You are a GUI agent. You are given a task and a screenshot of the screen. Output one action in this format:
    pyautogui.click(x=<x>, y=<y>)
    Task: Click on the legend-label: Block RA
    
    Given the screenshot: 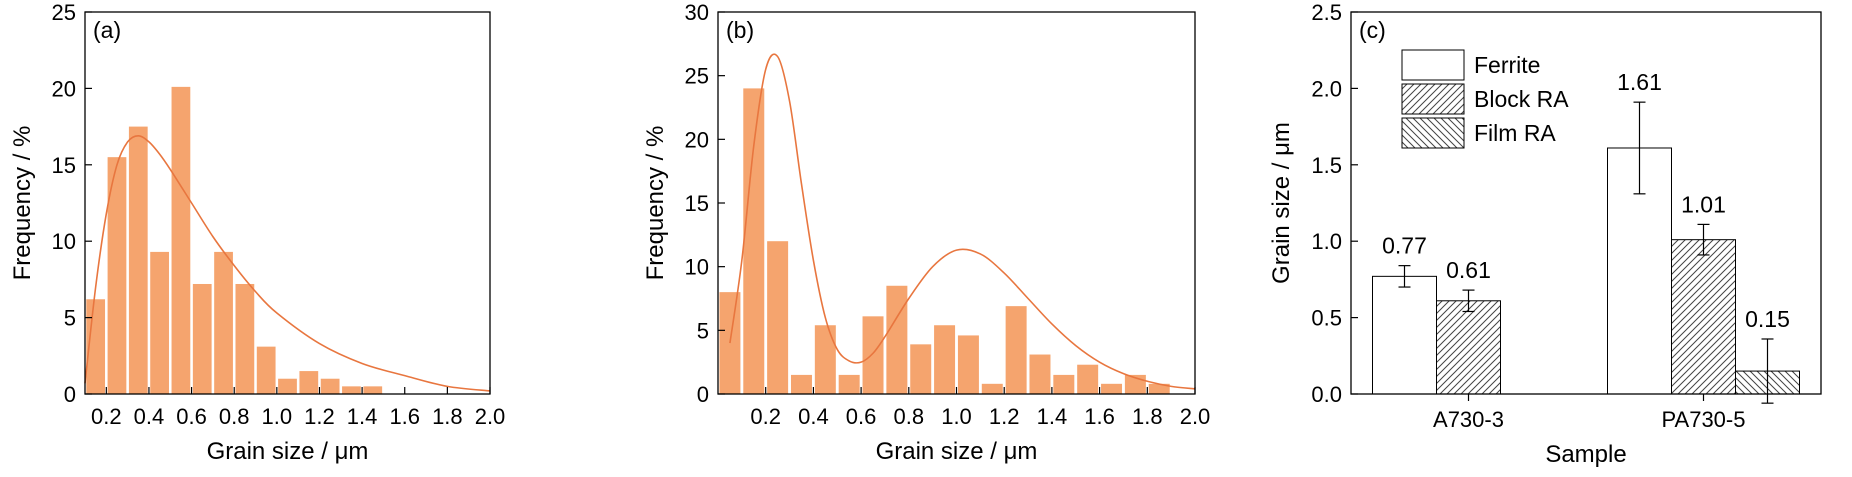 What is the action you would take?
    pyautogui.click(x=1521, y=99)
    